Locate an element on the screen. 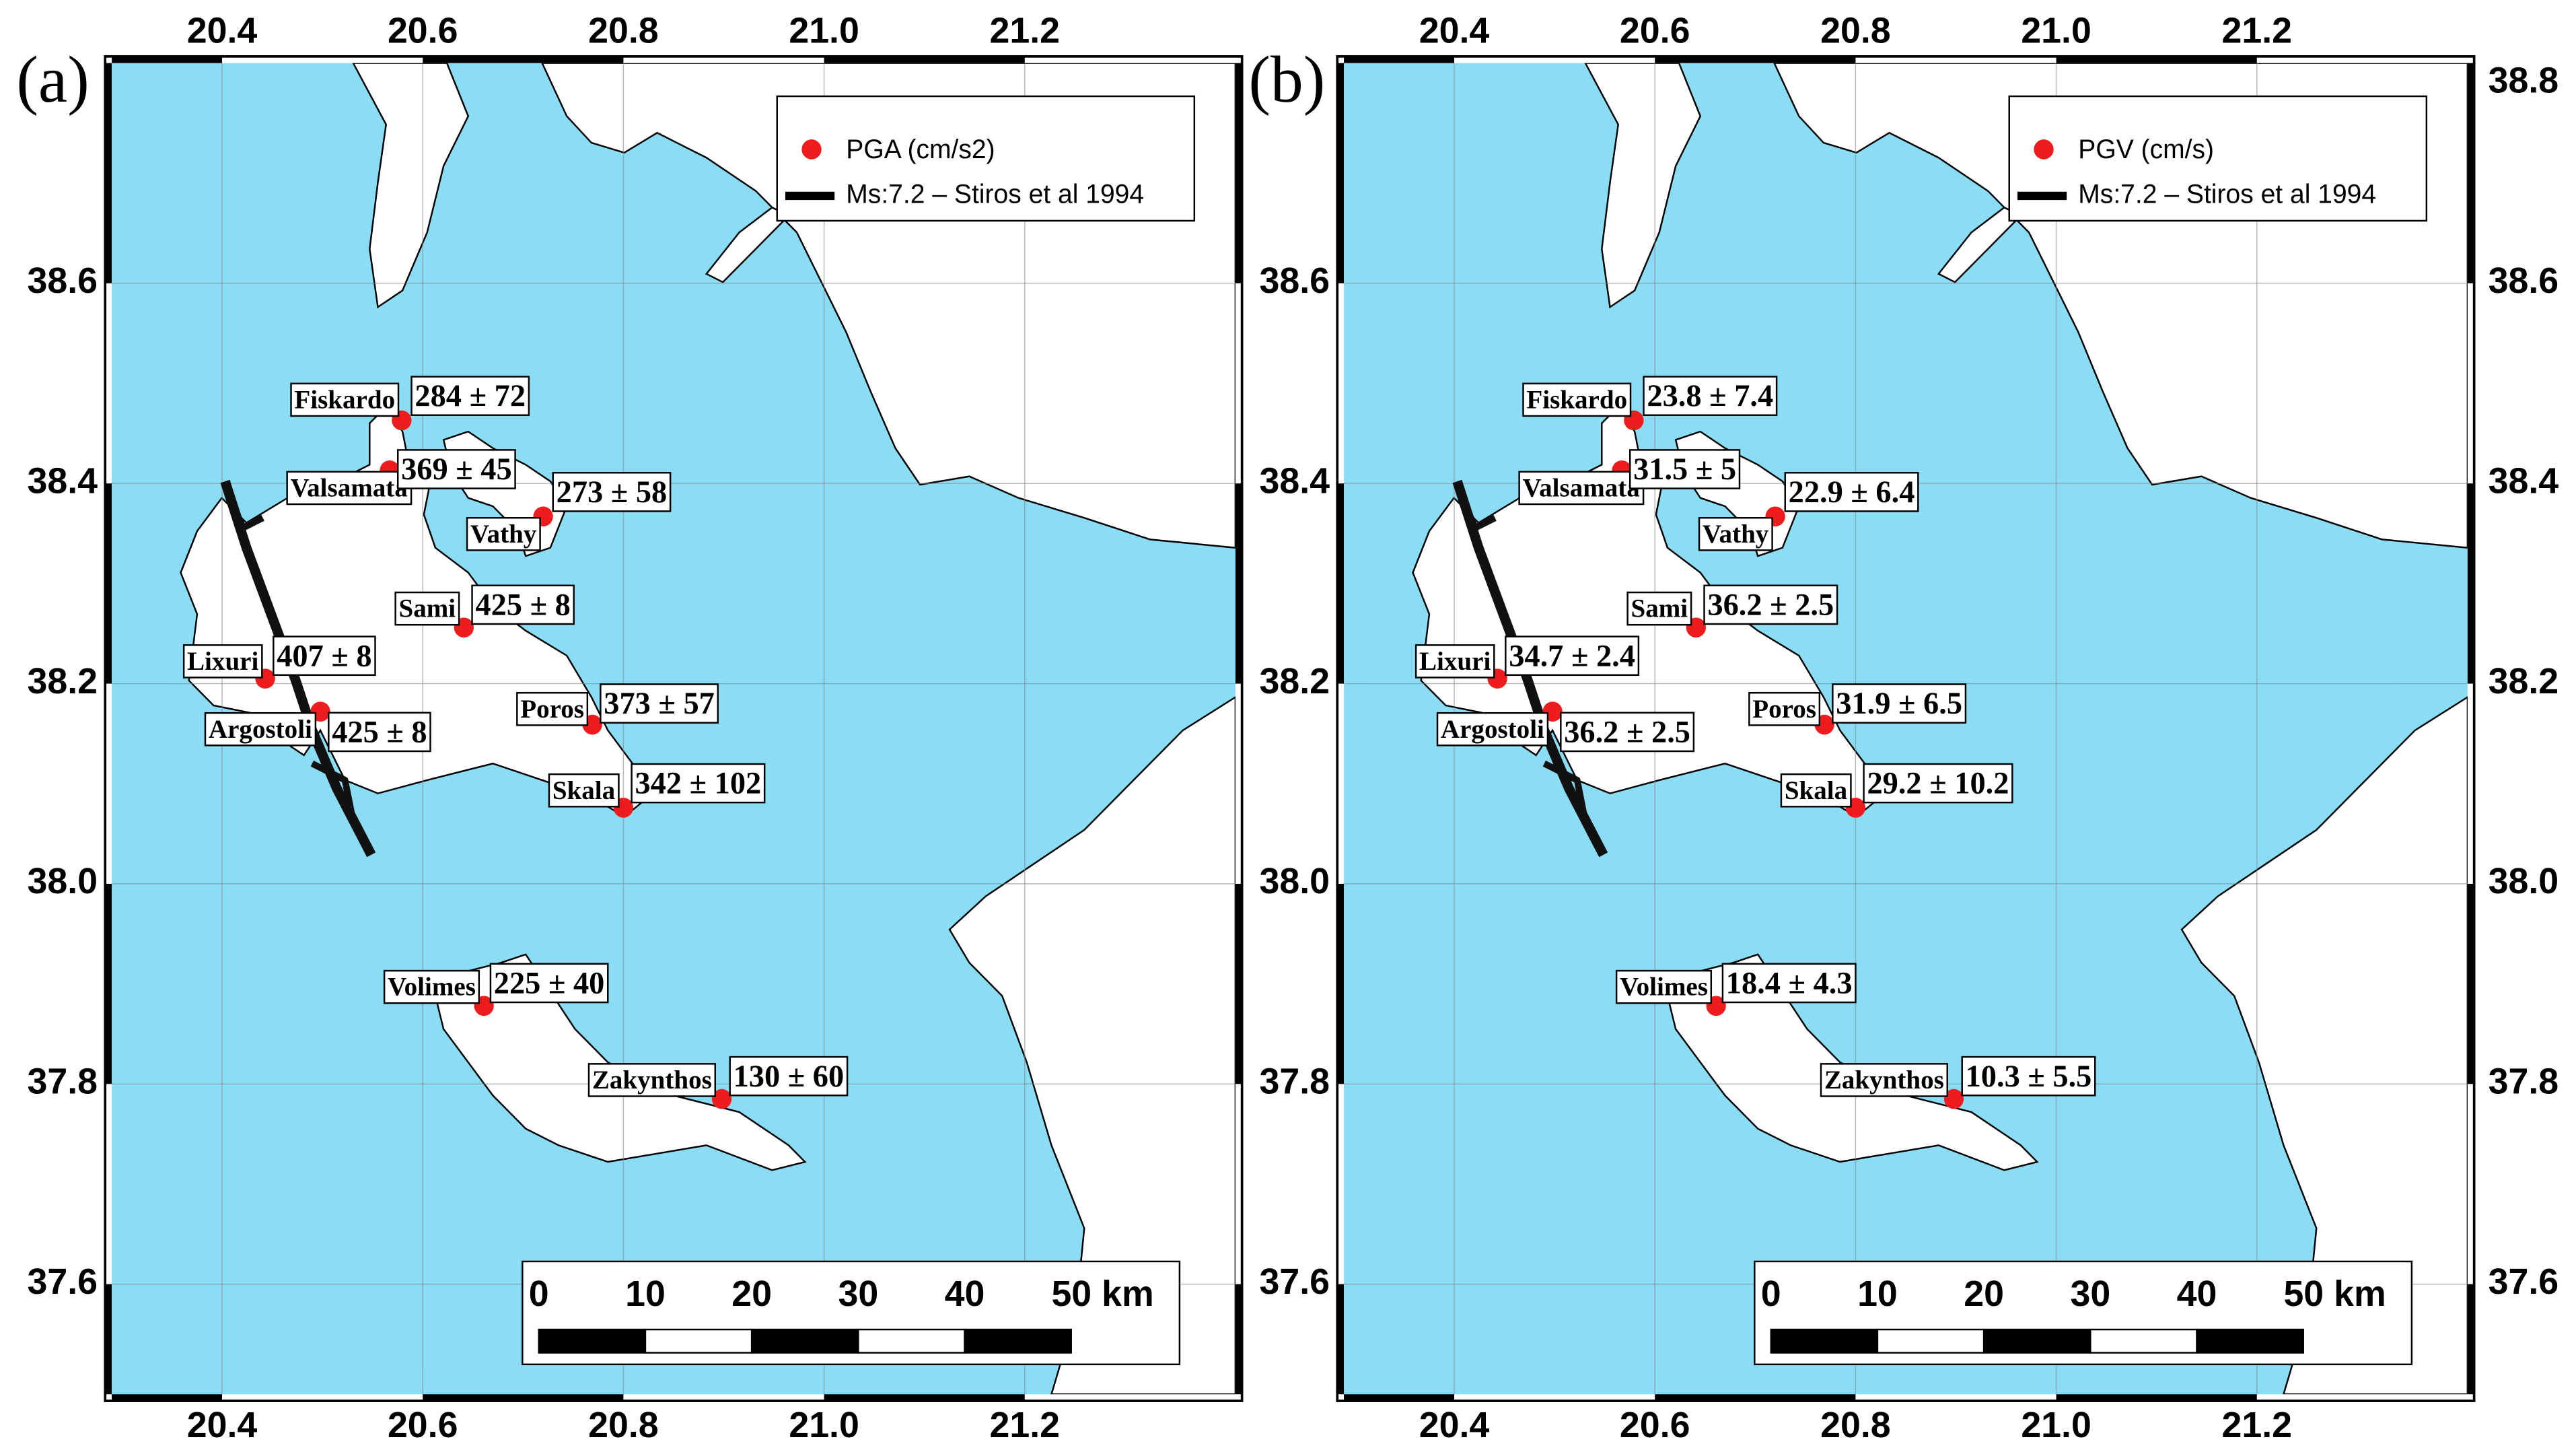  station-value: 31.9 ± 6.5 is located at coordinates (1899, 703).